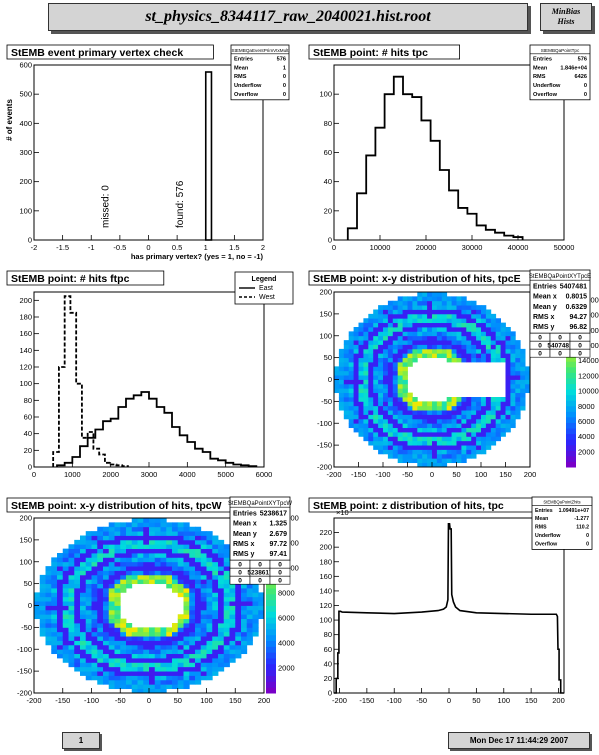 The width and height of the screenshot is (599, 755). Describe the element at coordinates (580, 338) in the screenshot. I see `stats-grid-value: 0` at that location.